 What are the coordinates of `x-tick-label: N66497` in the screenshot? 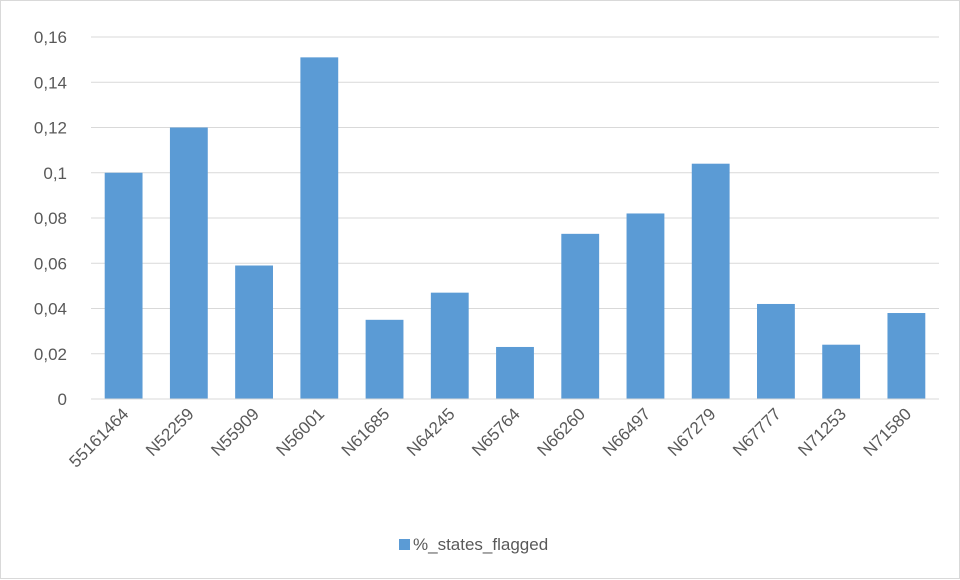 It's located at (627, 432).